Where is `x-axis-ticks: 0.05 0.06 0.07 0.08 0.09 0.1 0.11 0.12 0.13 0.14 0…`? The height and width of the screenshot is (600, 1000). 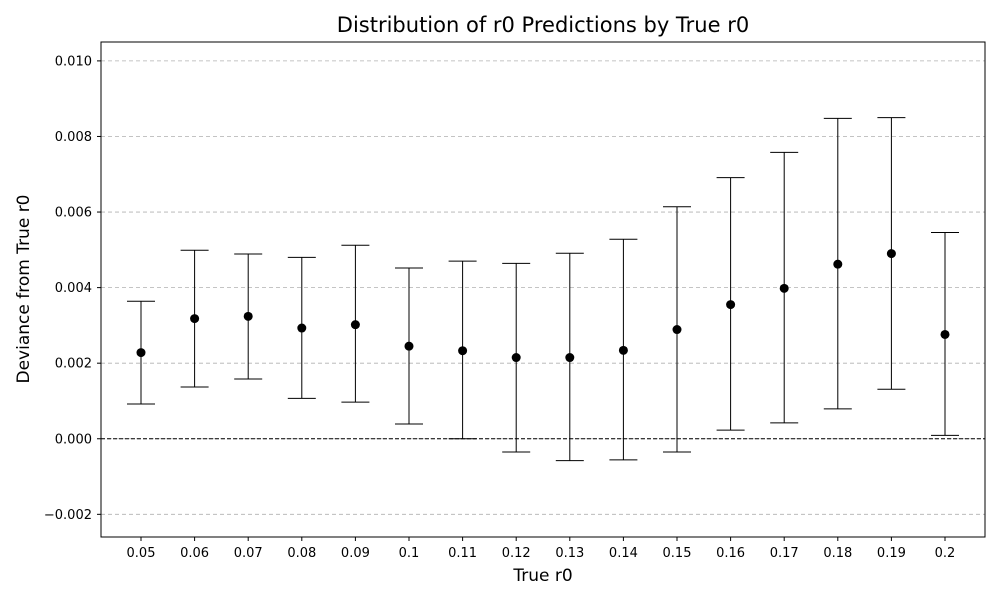
x-axis-ticks: 0.05 0.06 0.07 0.08 0.09 0.1 0.11 0.12 0.13 0.14 0… is located at coordinates (541, 549).